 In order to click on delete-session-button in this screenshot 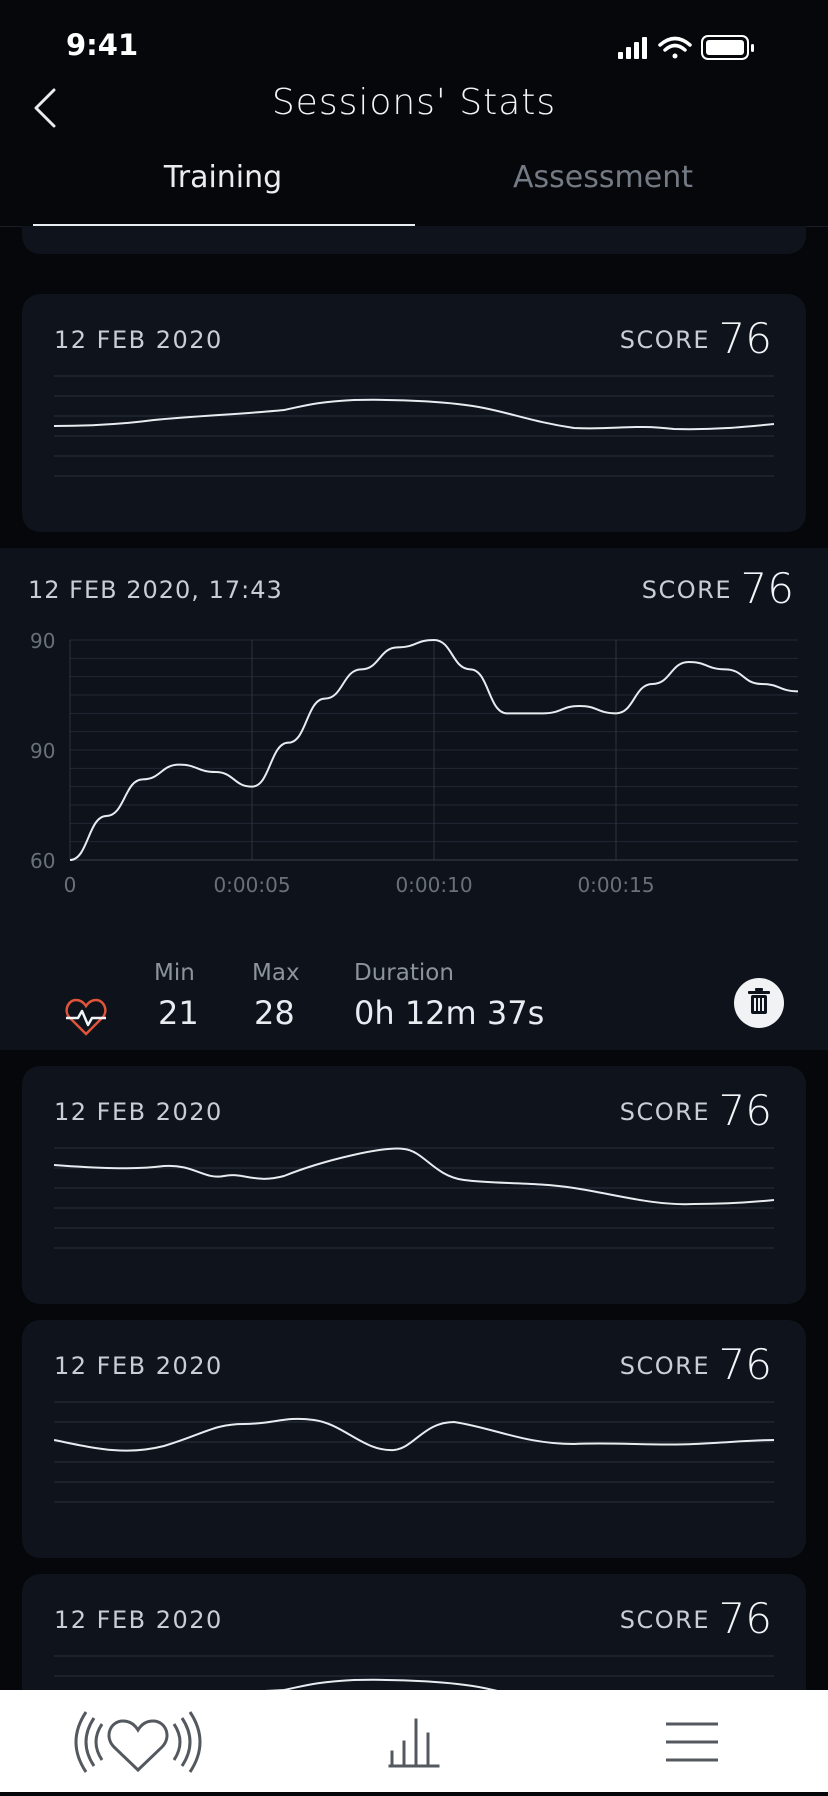, I will do `click(759, 1003)`.